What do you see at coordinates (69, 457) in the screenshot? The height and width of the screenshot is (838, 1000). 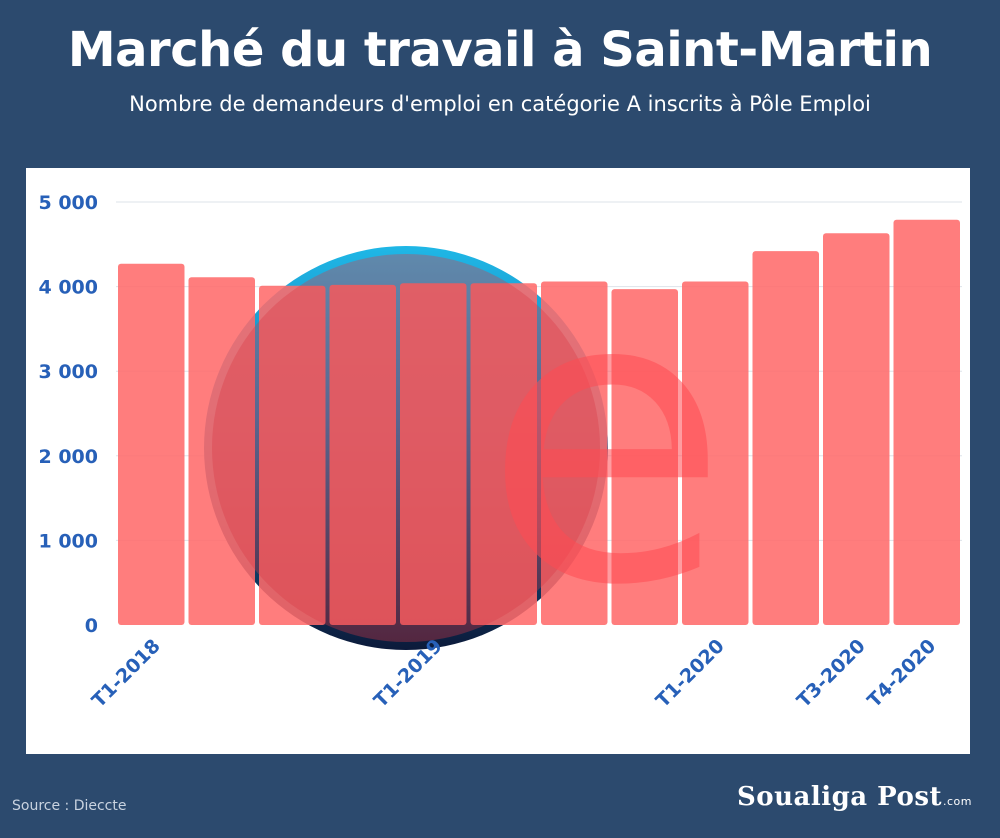 I see `y-tick-label: 2 000` at bounding box center [69, 457].